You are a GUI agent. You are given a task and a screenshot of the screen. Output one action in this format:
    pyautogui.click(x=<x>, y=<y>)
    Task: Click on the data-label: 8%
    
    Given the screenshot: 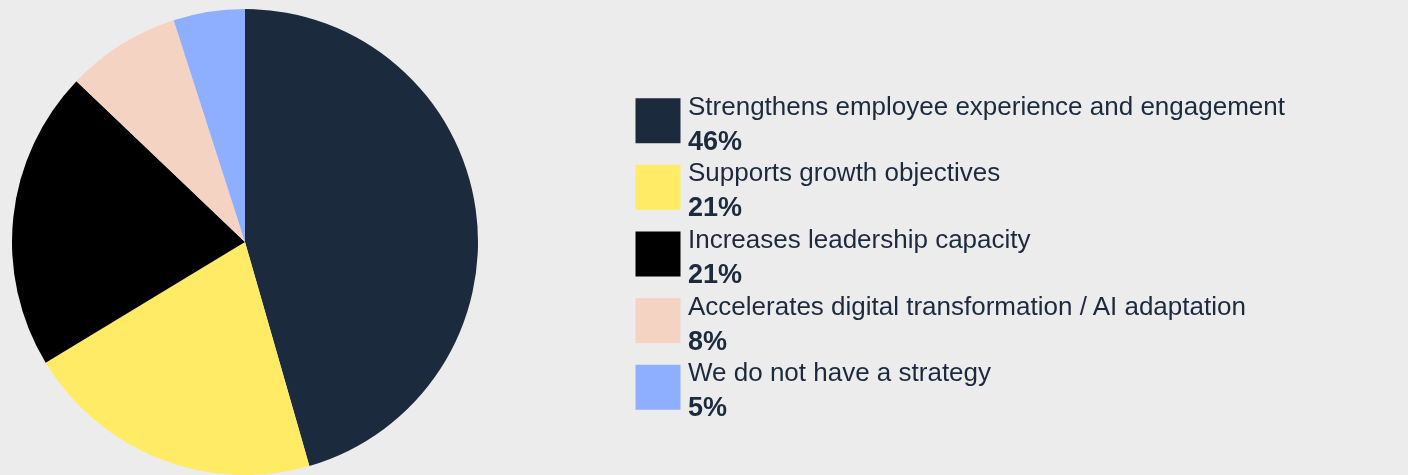 What is the action you would take?
    pyautogui.click(x=708, y=340)
    